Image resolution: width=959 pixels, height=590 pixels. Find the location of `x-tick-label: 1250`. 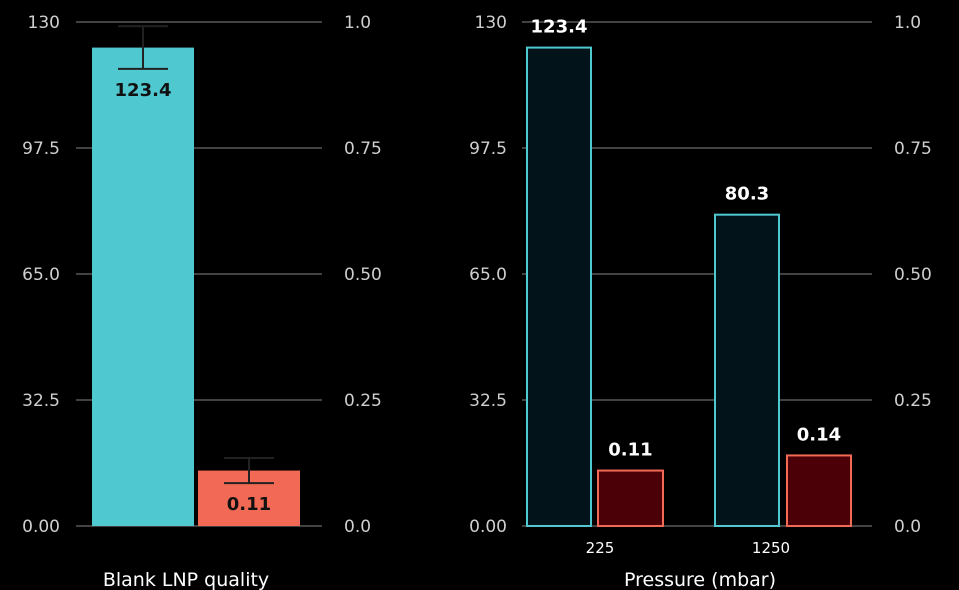

x-tick-label: 1250 is located at coordinates (771, 548).